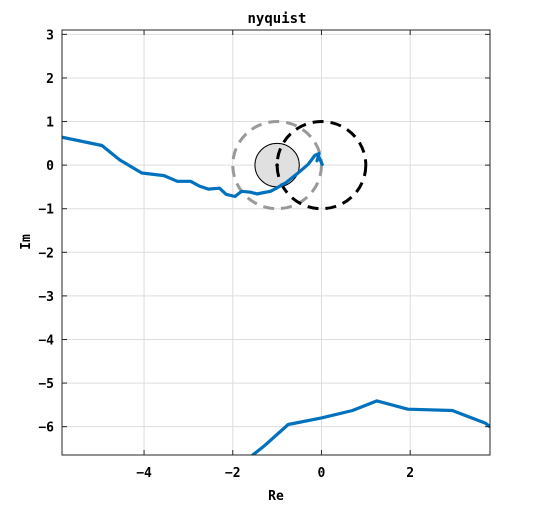 The width and height of the screenshot is (557, 515). Describe the element at coordinates (46, 384) in the screenshot. I see `y-tick-label: −5` at that location.